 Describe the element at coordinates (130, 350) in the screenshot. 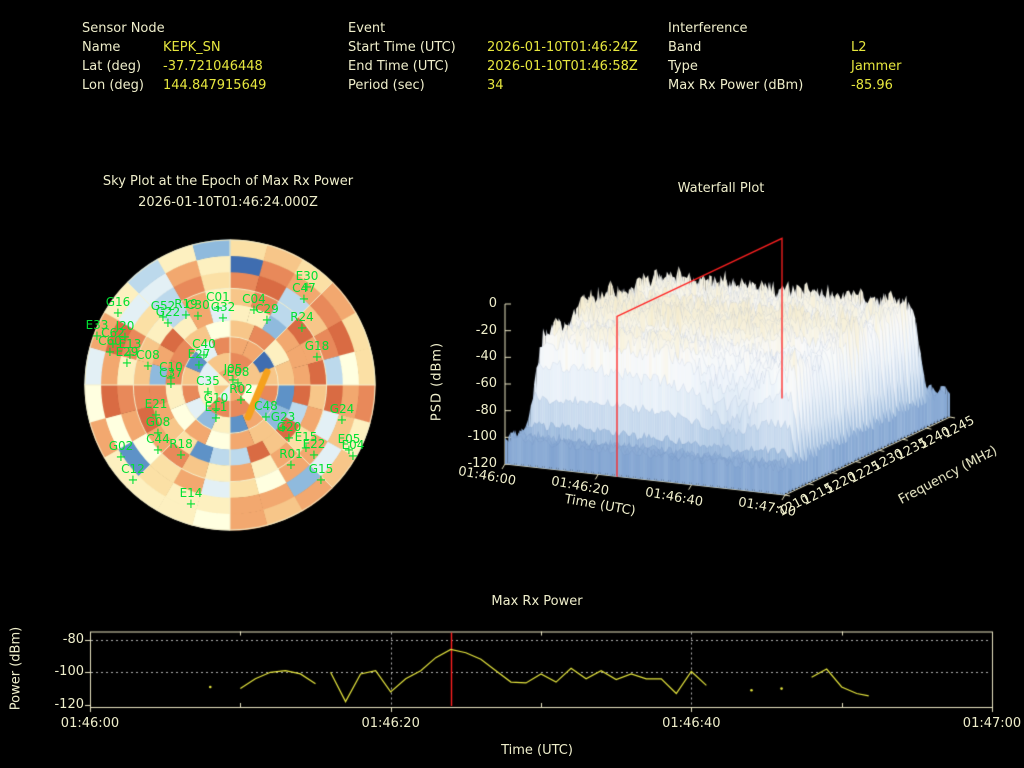

I see `satellite-label-E13: E13 +` at that location.